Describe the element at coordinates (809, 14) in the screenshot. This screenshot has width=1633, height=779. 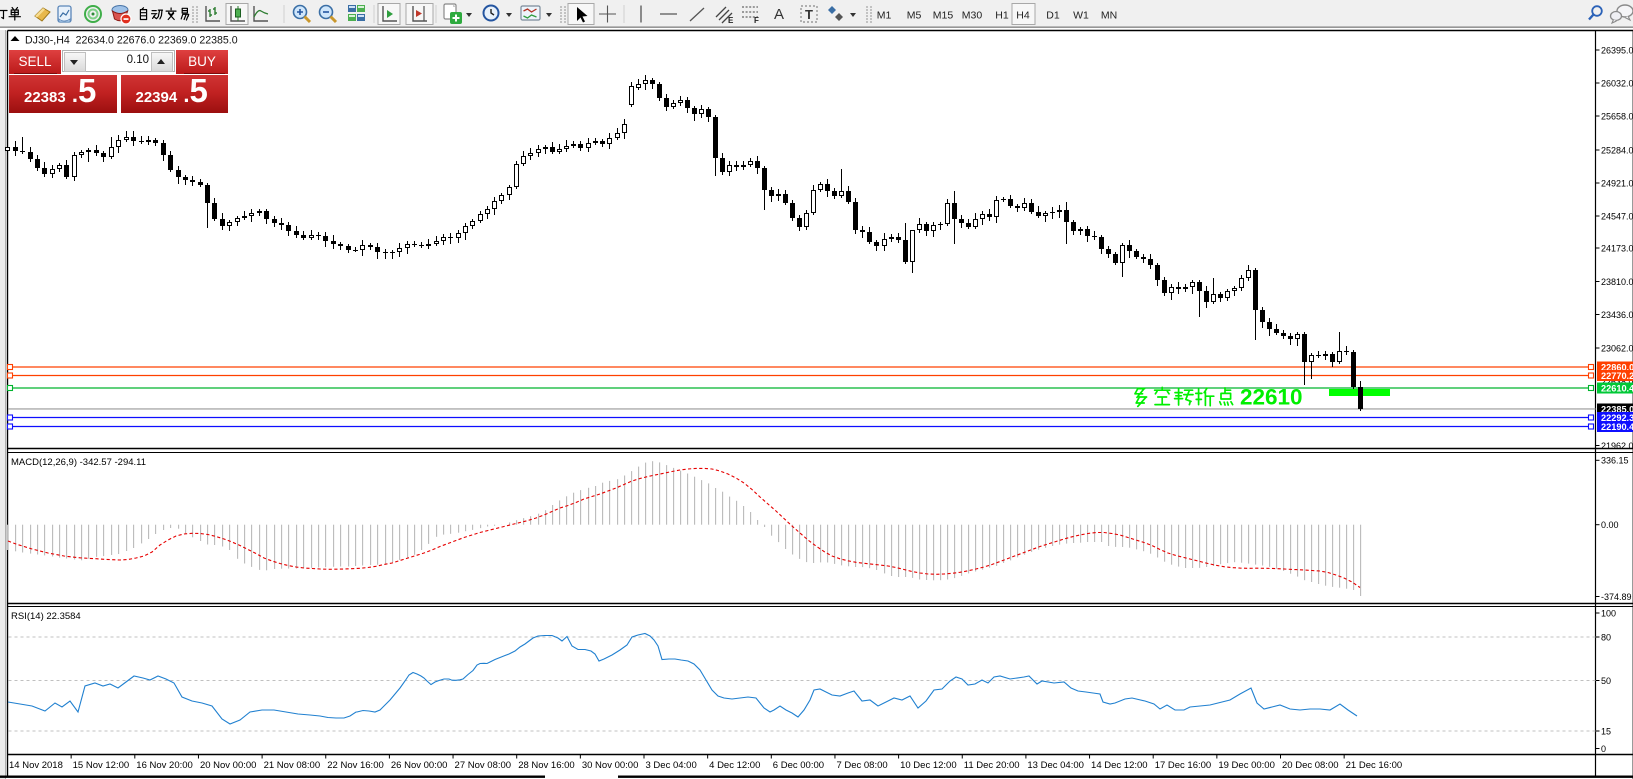
I see `svg-text: T` at that location.